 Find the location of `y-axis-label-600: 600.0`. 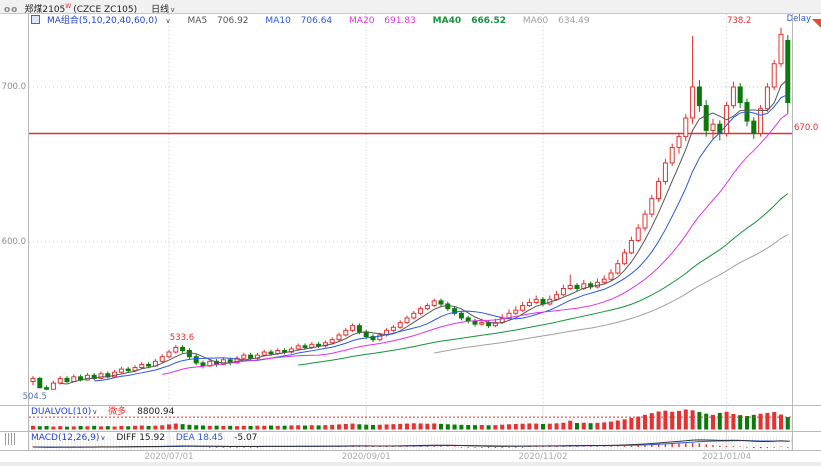

y-axis-label-600: 600.0 is located at coordinates (13, 242).